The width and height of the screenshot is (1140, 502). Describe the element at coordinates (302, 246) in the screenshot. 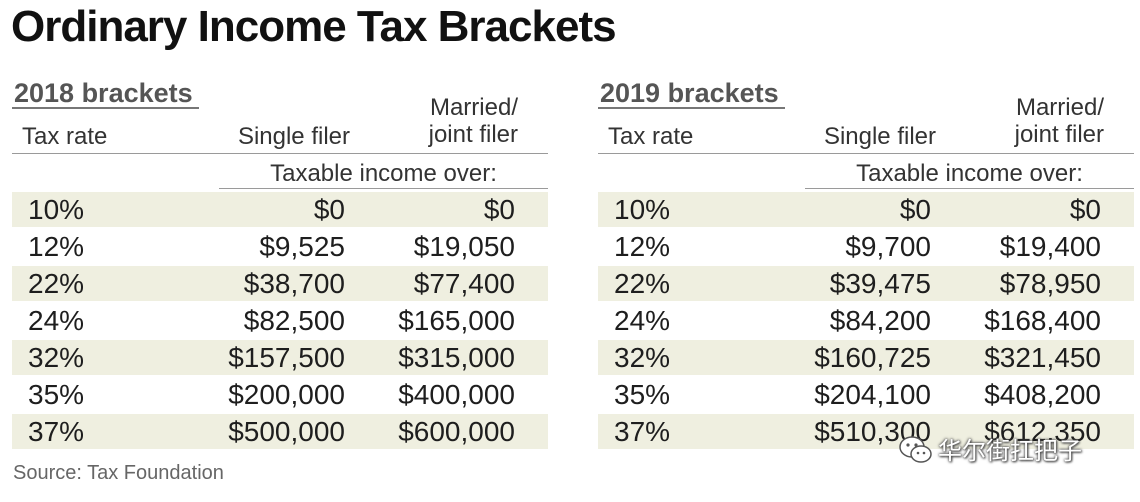

I see `single-cell: $9,525` at that location.